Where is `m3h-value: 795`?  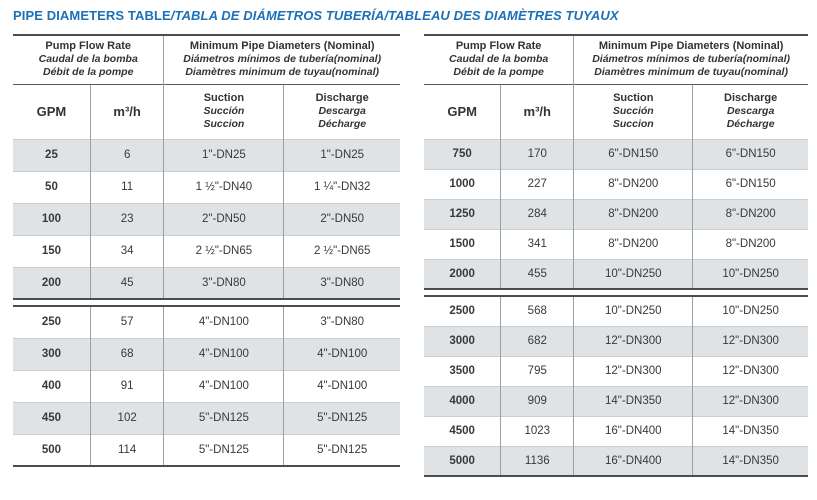
m3h-value: 795 is located at coordinates (537, 370).